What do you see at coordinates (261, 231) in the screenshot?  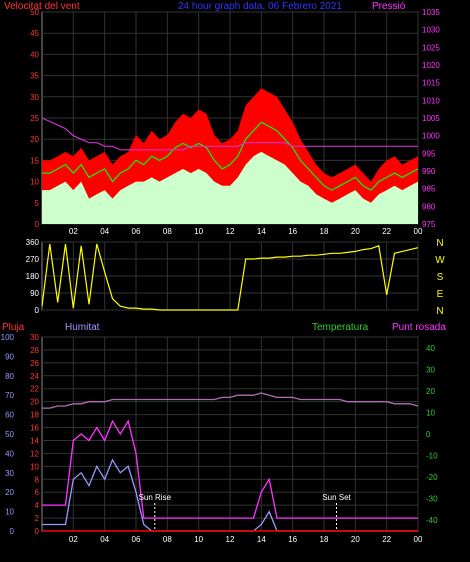 I see `wind-x-tick-label: 14` at bounding box center [261, 231].